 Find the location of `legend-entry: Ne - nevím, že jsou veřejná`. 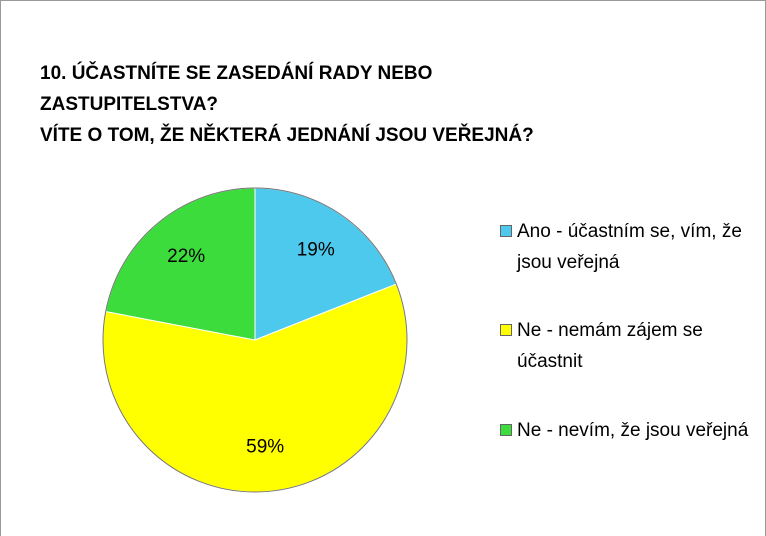

legend-entry: Ne - nevím, že jsou veřejná is located at coordinates (625, 430).